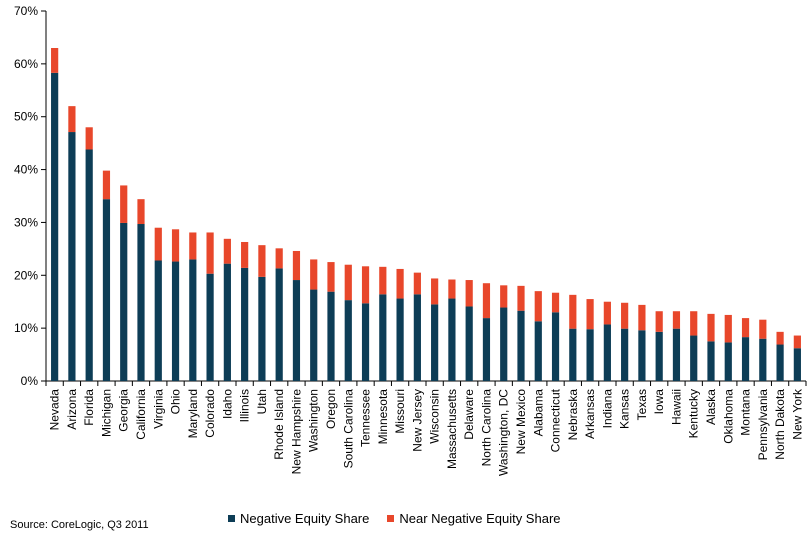  What do you see at coordinates (89, 407) in the screenshot?
I see `x-category-label: Florida` at bounding box center [89, 407].